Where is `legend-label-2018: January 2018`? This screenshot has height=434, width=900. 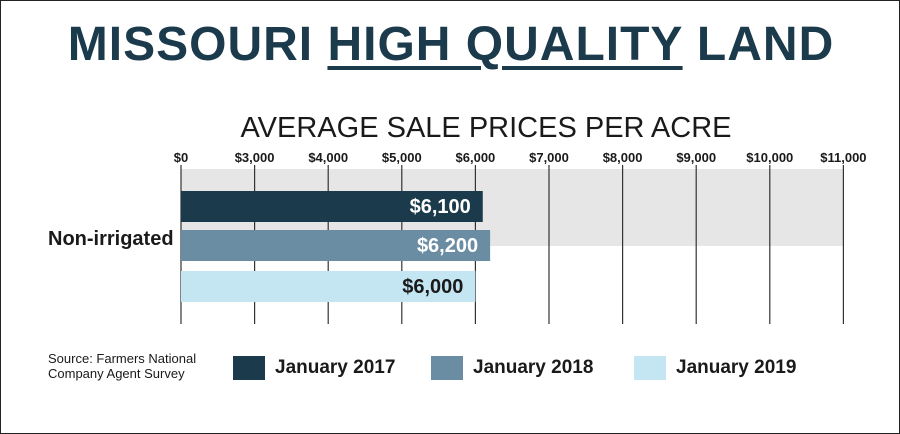
legend-label-2018: January 2018 is located at coordinates (533, 367).